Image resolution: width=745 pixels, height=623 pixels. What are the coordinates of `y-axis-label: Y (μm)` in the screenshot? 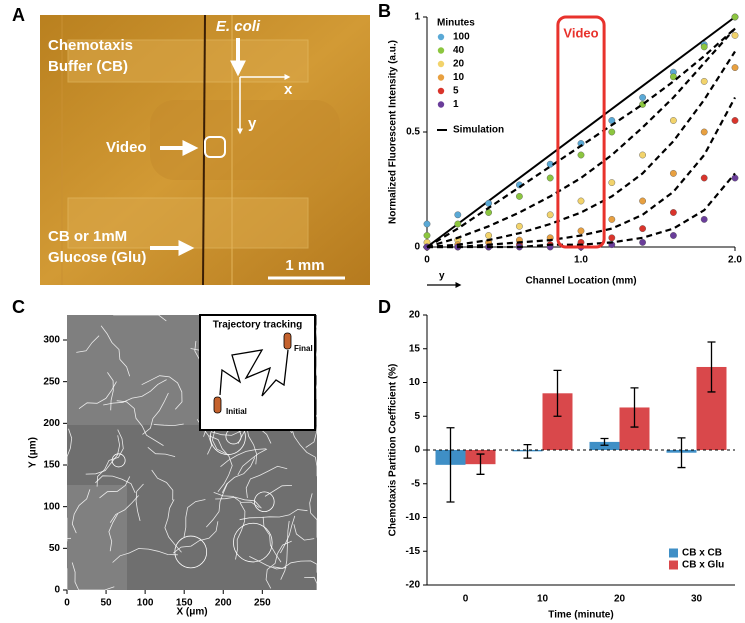 It's located at (33, 452).